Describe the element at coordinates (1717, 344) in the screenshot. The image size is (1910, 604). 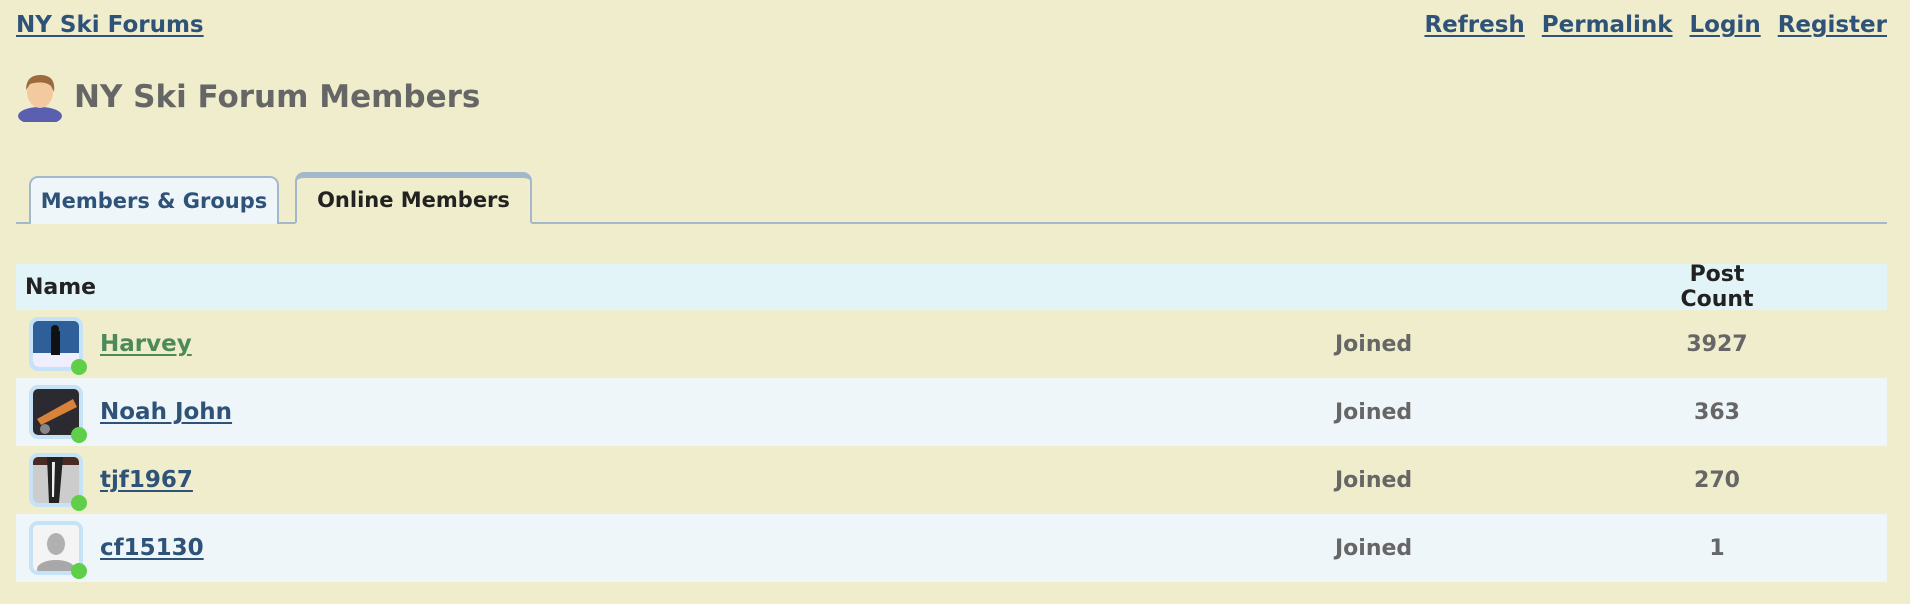
I see `post-count: 3927` at that location.